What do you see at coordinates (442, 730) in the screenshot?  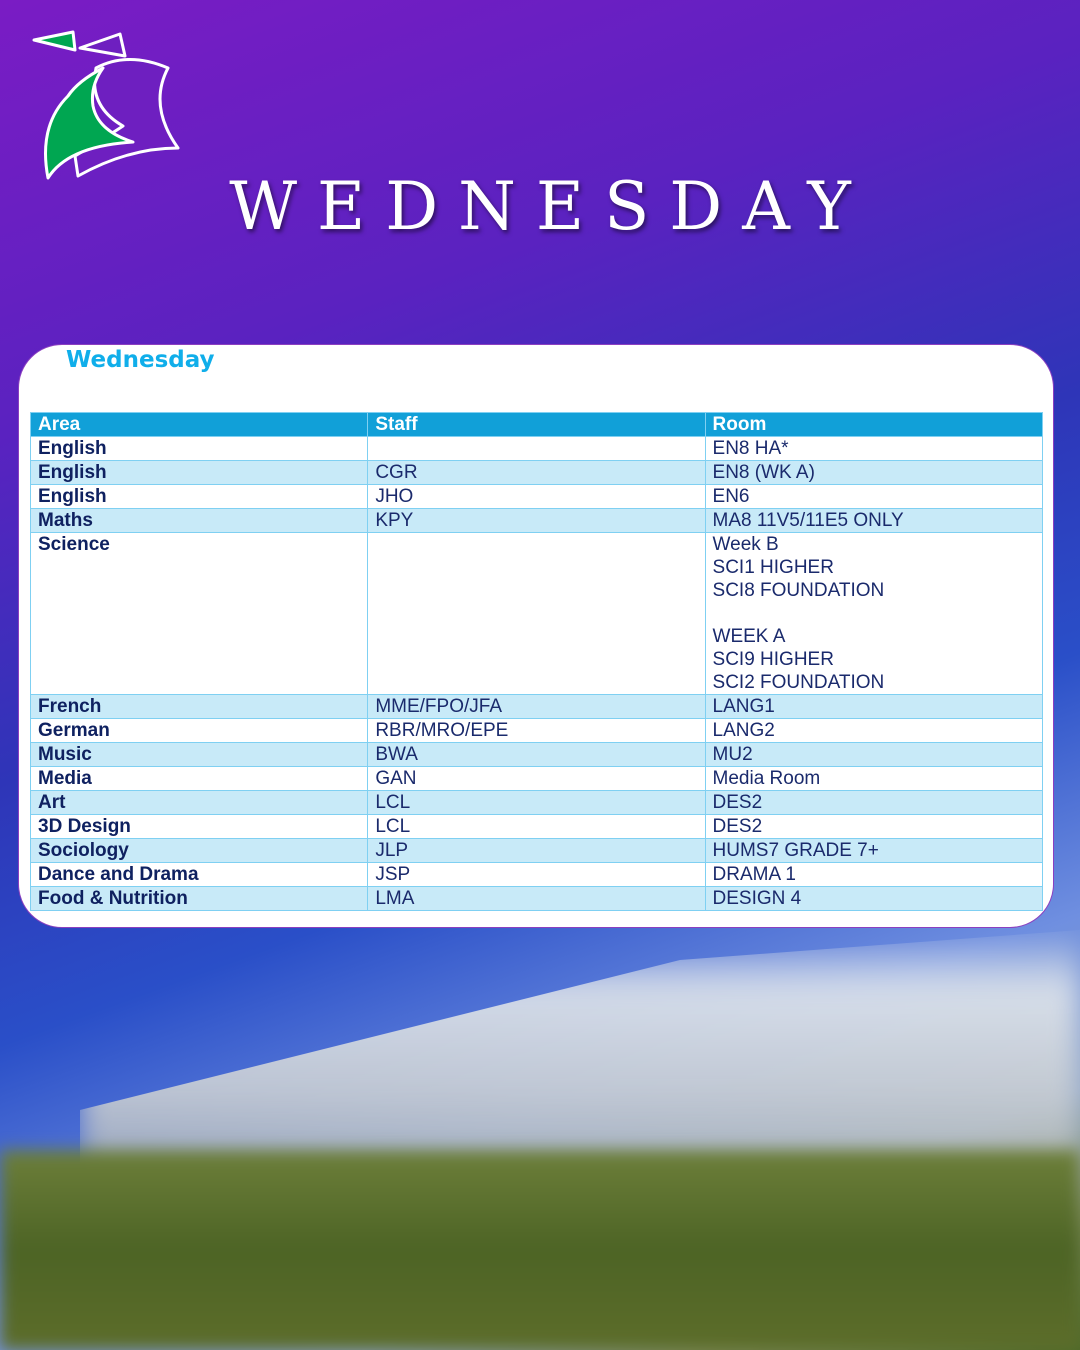 I see `cell-staff-text: RBR/MRO/EPE` at bounding box center [442, 730].